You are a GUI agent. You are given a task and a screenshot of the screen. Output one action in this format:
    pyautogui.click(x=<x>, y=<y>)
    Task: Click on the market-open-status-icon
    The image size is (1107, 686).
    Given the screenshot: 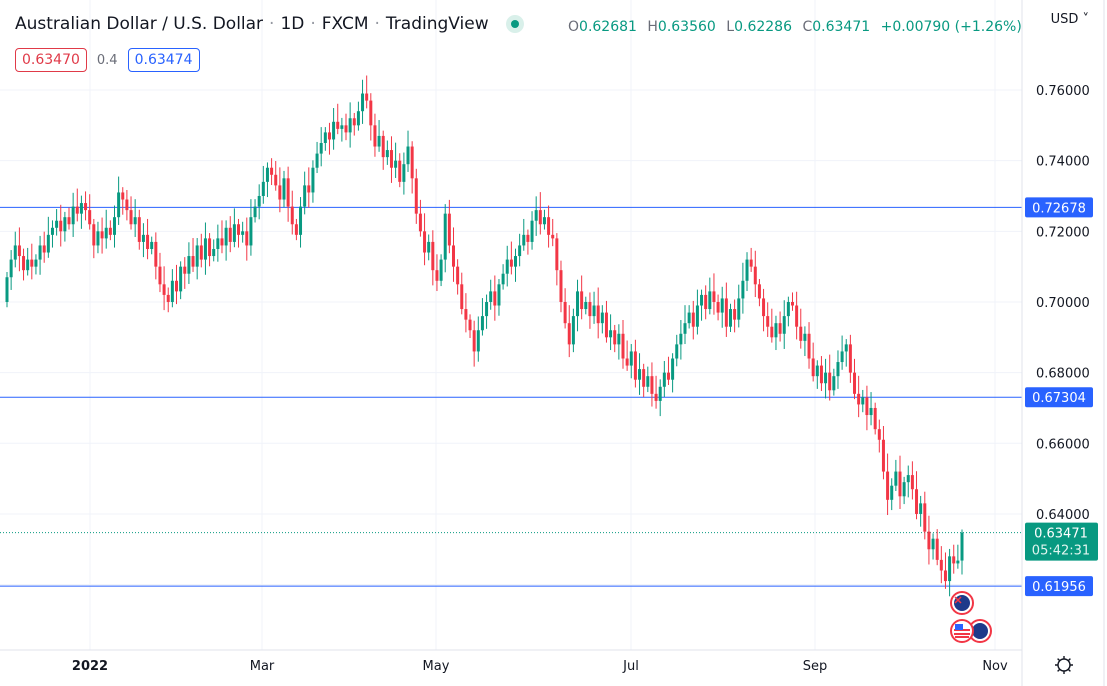 What is the action you would take?
    pyautogui.click(x=514, y=24)
    